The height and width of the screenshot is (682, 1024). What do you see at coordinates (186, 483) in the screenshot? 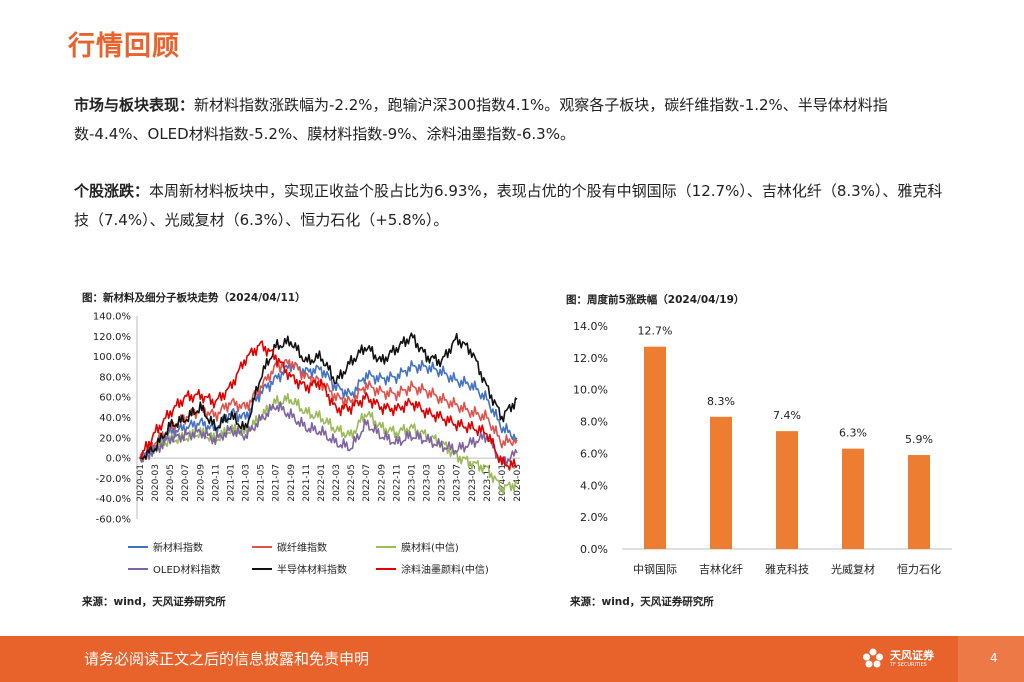
I see `x-tick-label: 2020-07` at bounding box center [186, 483].